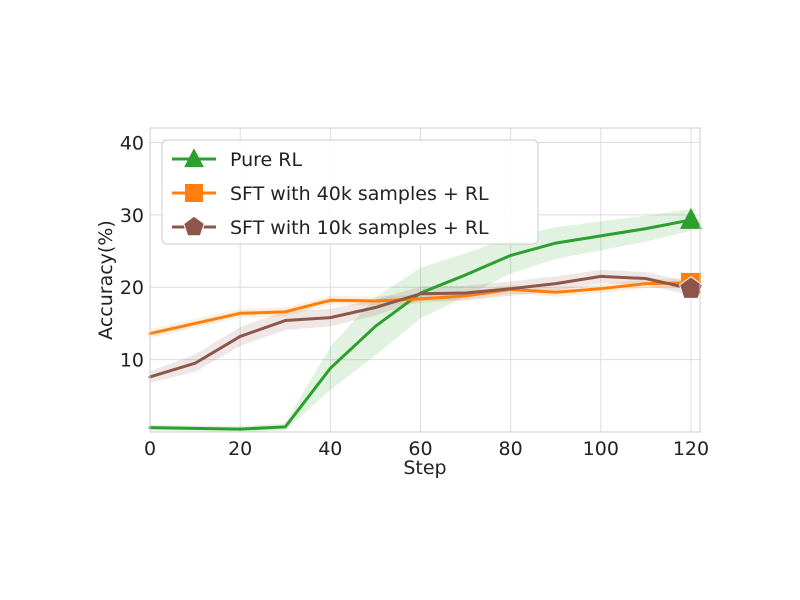  Describe the element at coordinates (132, 143) in the screenshot. I see `y-tick-label: 40` at that location.